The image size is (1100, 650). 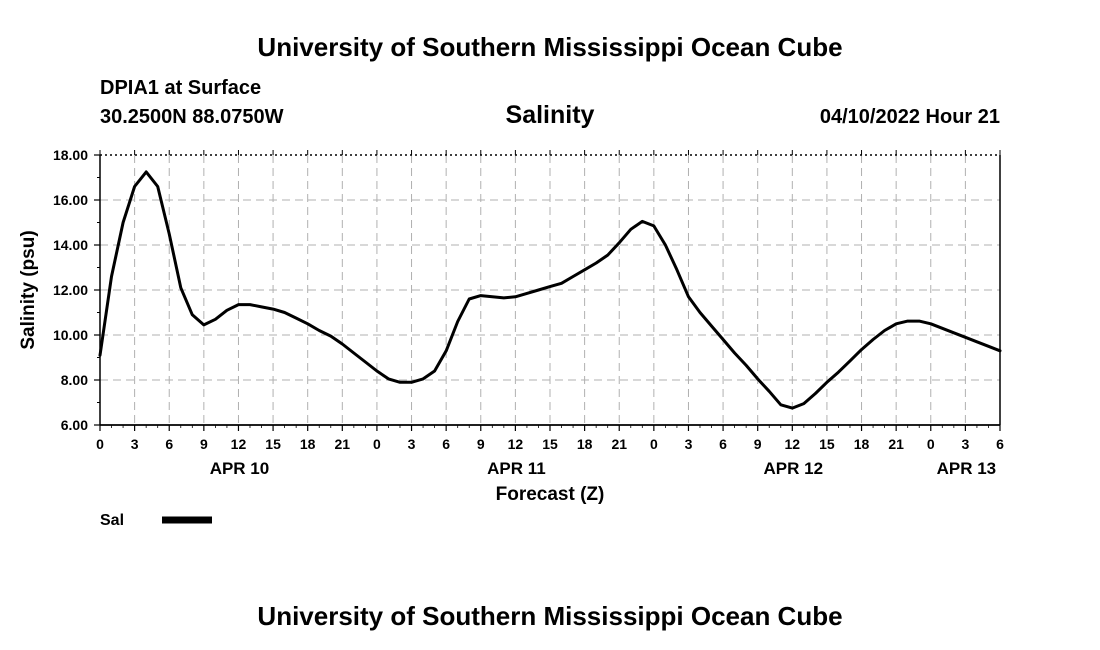 What do you see at coordinates (550, 115) in the screenshot?
I see `plot-title: Salinity` at bounding box center [550, 115].